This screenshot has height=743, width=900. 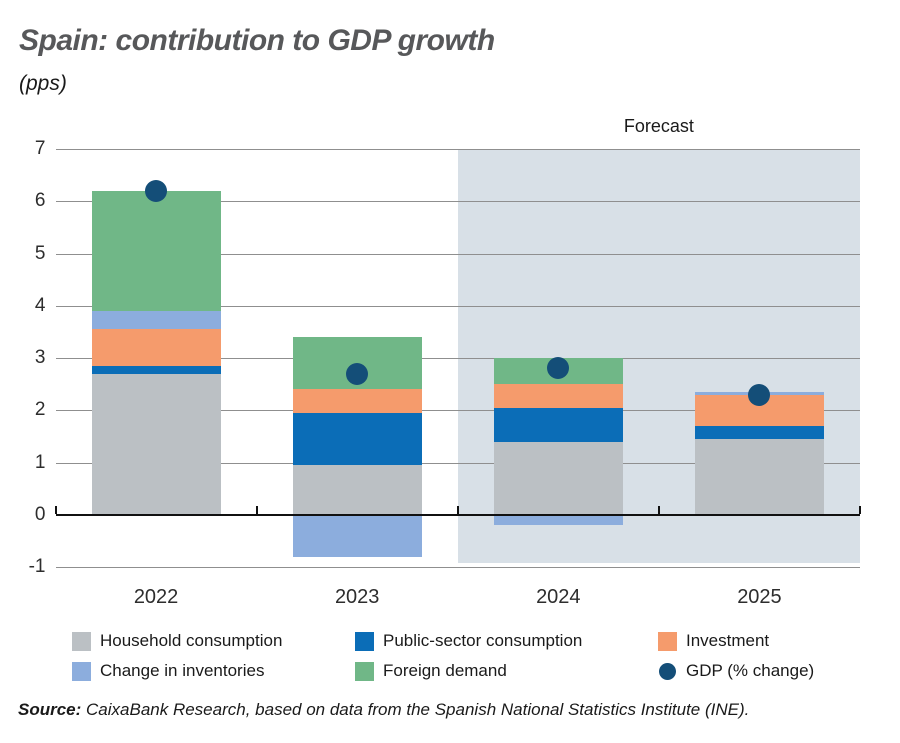 What do you see at coordinates (156, 250) in the screenshot?
I see `bar-segment-foreign` at bounding box center [156, 250].